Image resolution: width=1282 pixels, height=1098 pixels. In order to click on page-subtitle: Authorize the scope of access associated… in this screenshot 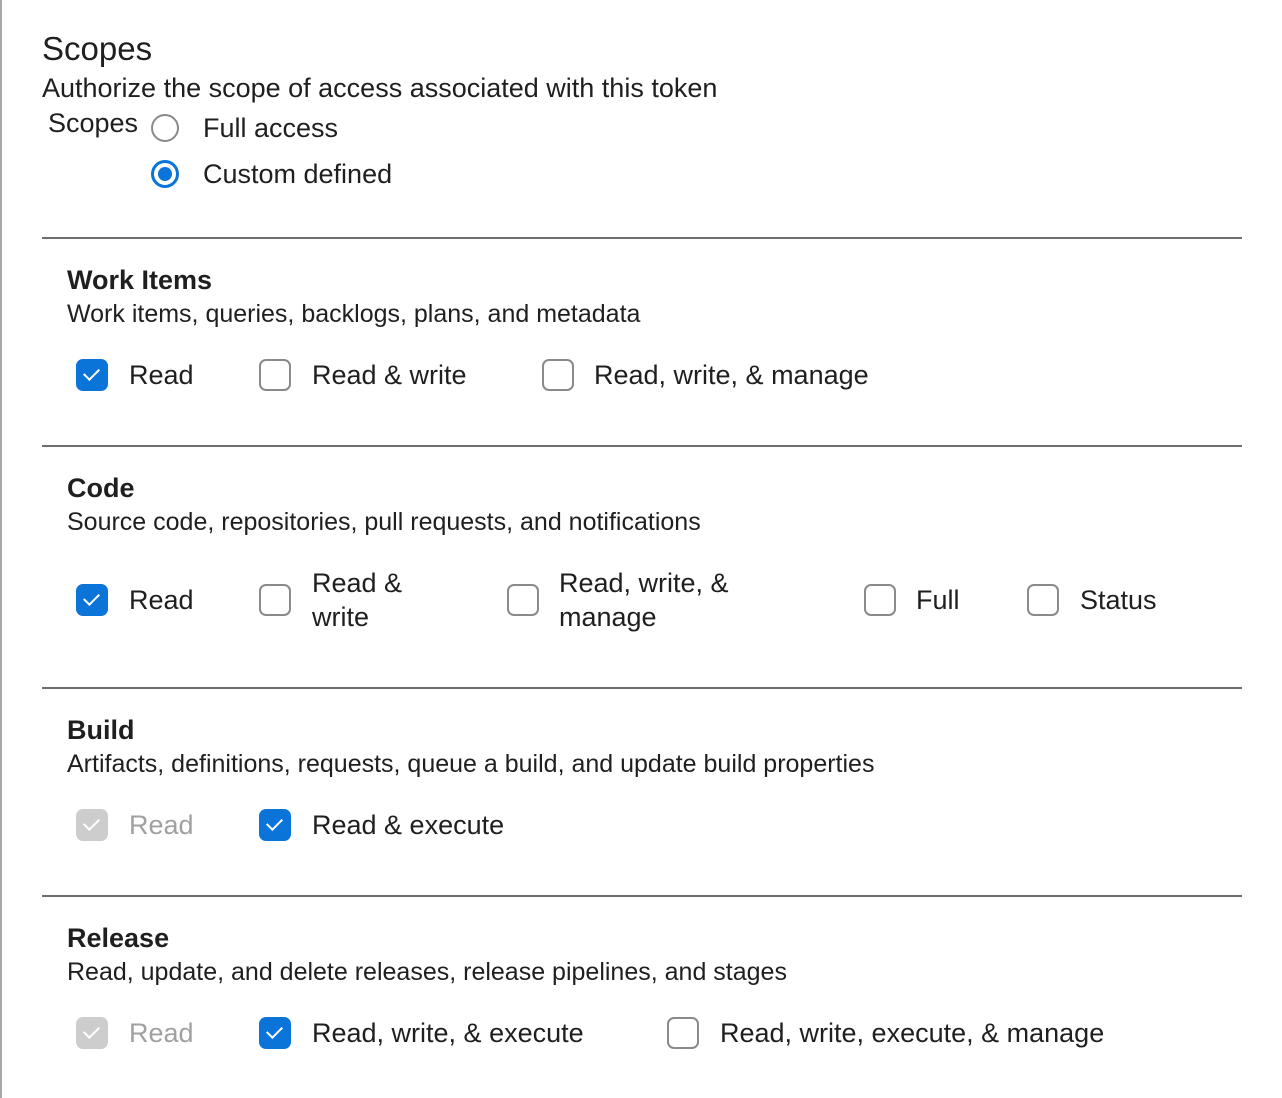, I will do `click(380, 88)`.